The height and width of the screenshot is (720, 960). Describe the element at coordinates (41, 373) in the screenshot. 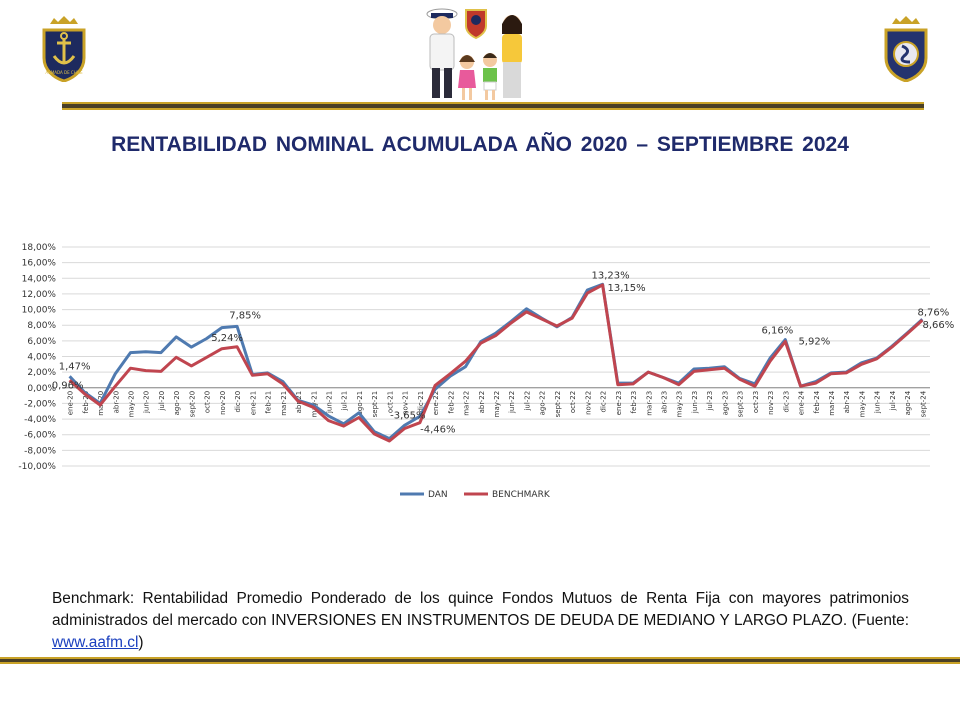

I see `y-tick-label: 2,00%` at that location.